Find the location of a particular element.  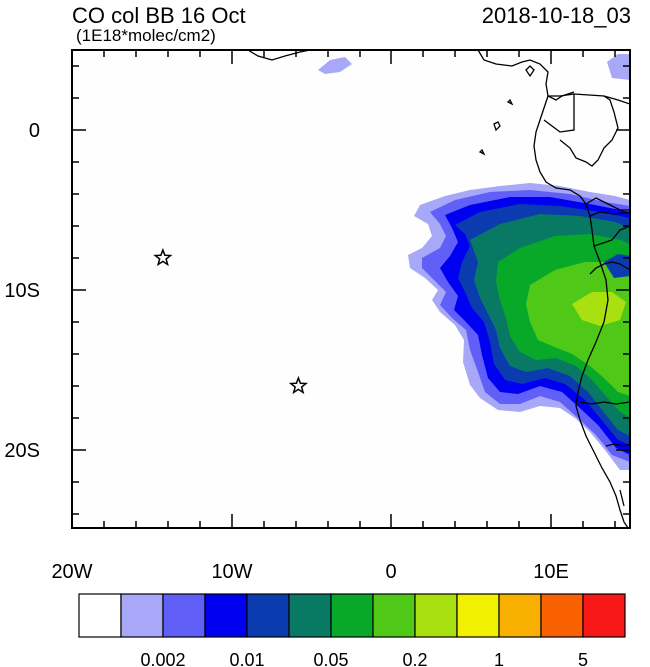

star-markers is located at coordinates (231, 321).